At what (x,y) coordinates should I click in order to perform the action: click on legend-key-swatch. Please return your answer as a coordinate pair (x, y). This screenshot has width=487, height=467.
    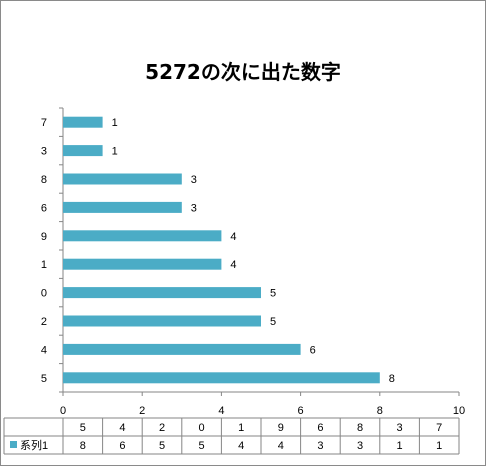
    Looking at the image, I should click on (13, 444).